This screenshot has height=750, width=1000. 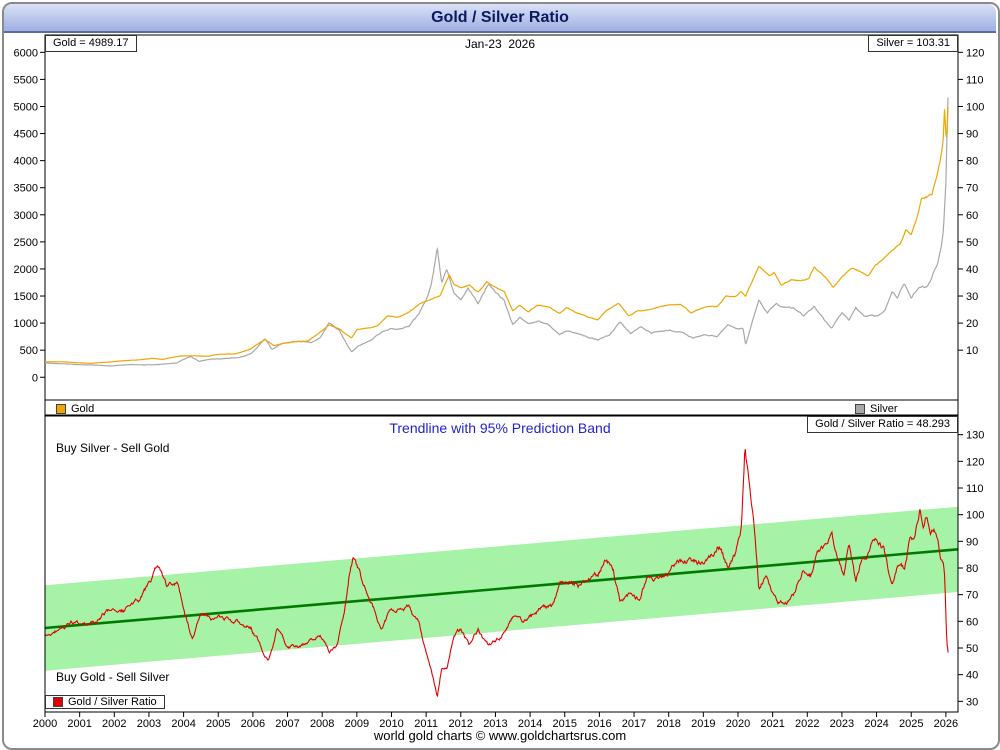 What do you see at coordinates (58, 702) in the screenshot?
I see `ratio-legend-swatch` at bounding box center [58, 702].